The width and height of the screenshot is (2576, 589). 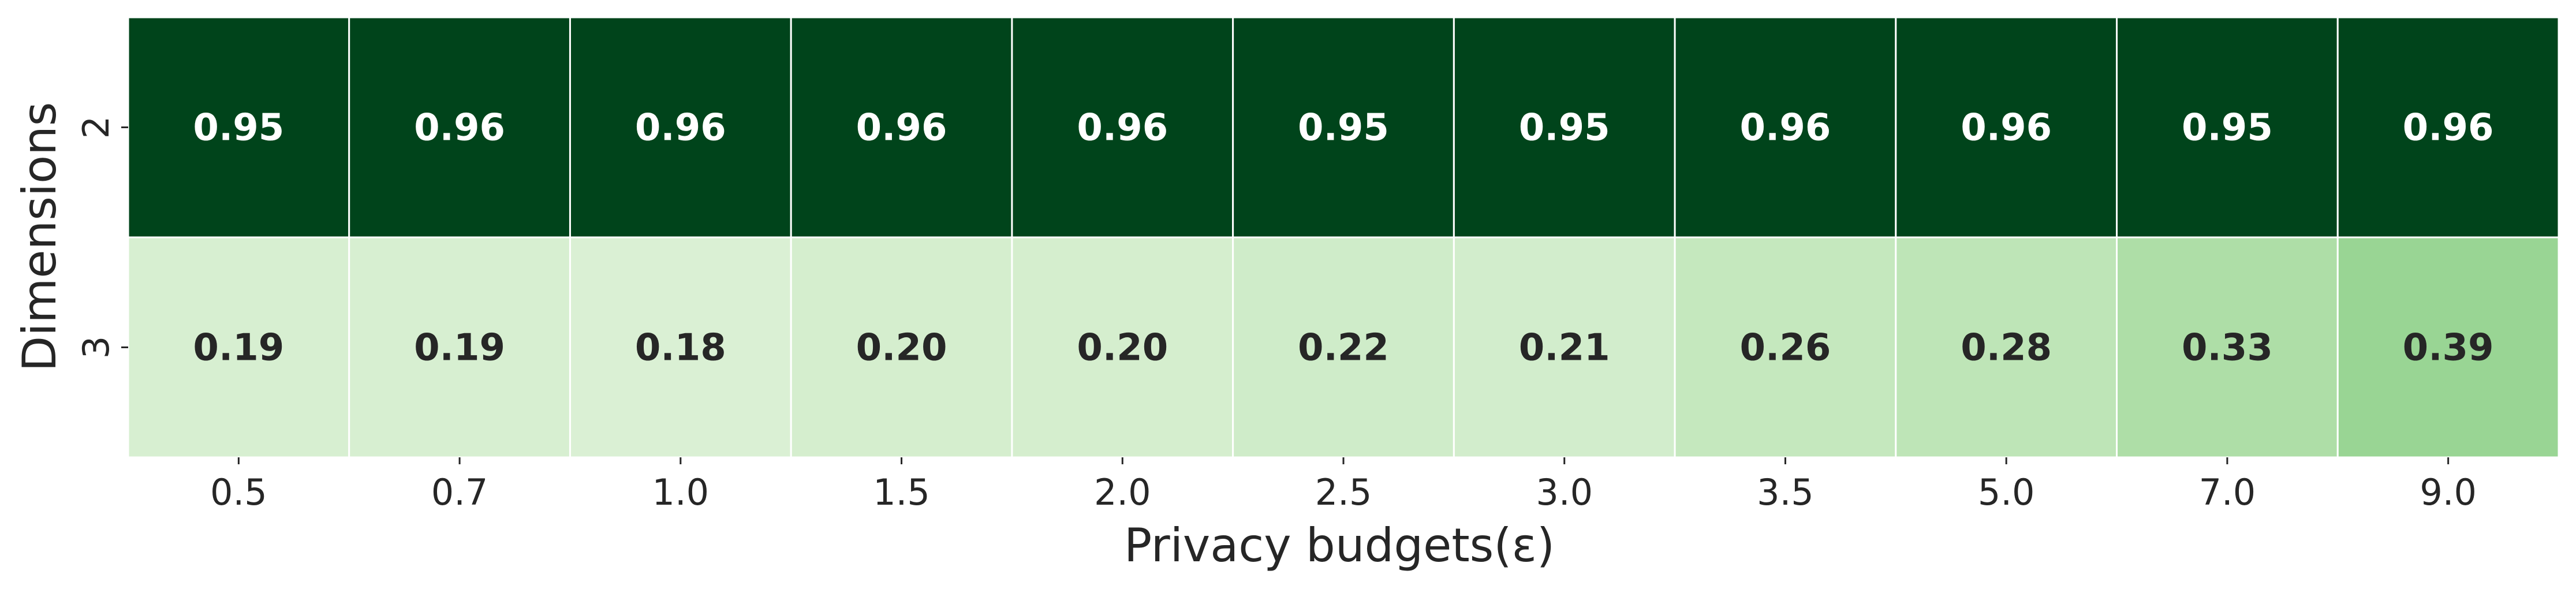 I want to click on x-tick-label: 3.0, so click(x=1564, y=492).